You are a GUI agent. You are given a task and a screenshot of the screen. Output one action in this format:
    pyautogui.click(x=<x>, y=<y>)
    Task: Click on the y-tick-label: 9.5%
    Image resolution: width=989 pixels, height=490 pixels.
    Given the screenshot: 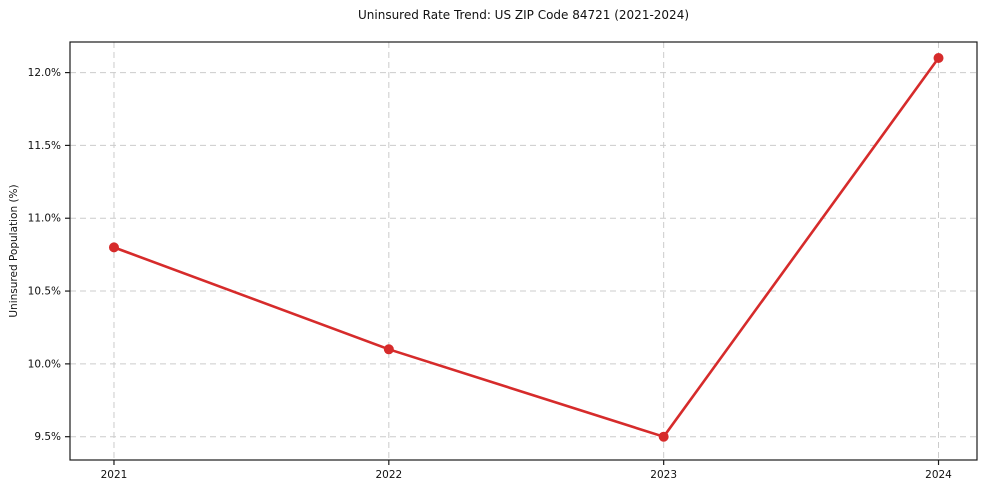 What is the action you would take?
    pyautogui.click(x=47, y=437)
    